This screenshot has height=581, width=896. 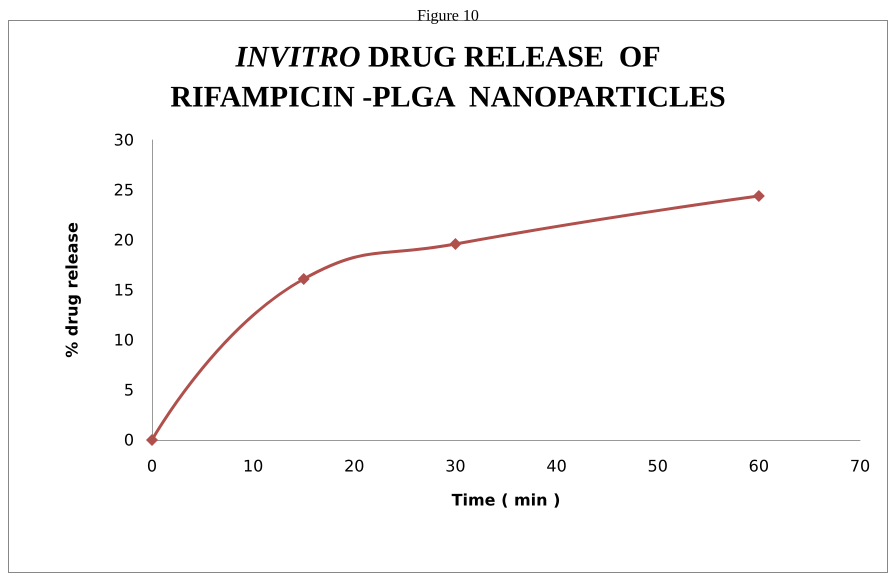 I want to click on y-tick-label: 0, so click(x=129, y=440).